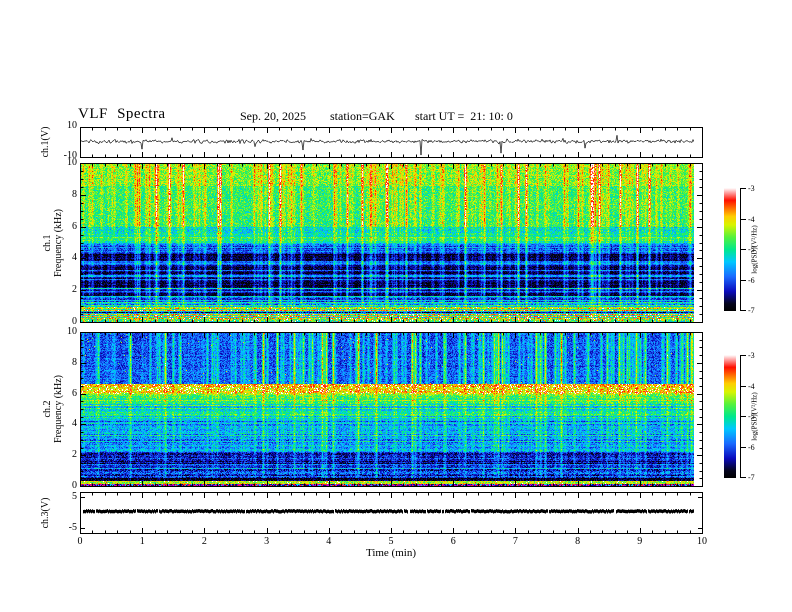  Describe the element at coordinates (74, 194) in the screenshot. I see `spec1-y-tick-label: 8` at that location.